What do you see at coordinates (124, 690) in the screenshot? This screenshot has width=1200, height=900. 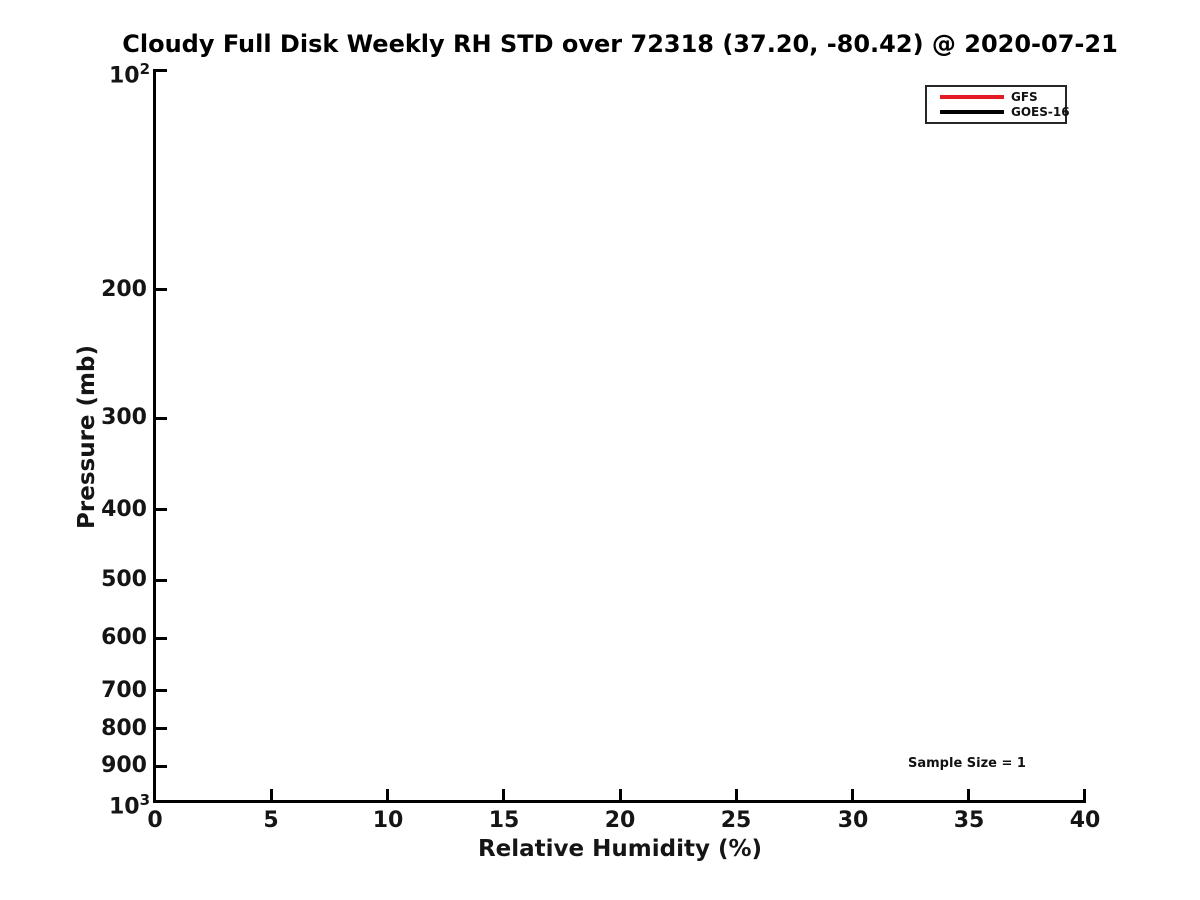 I see `y-tick-label: 700` at bounding box center [124, 690].